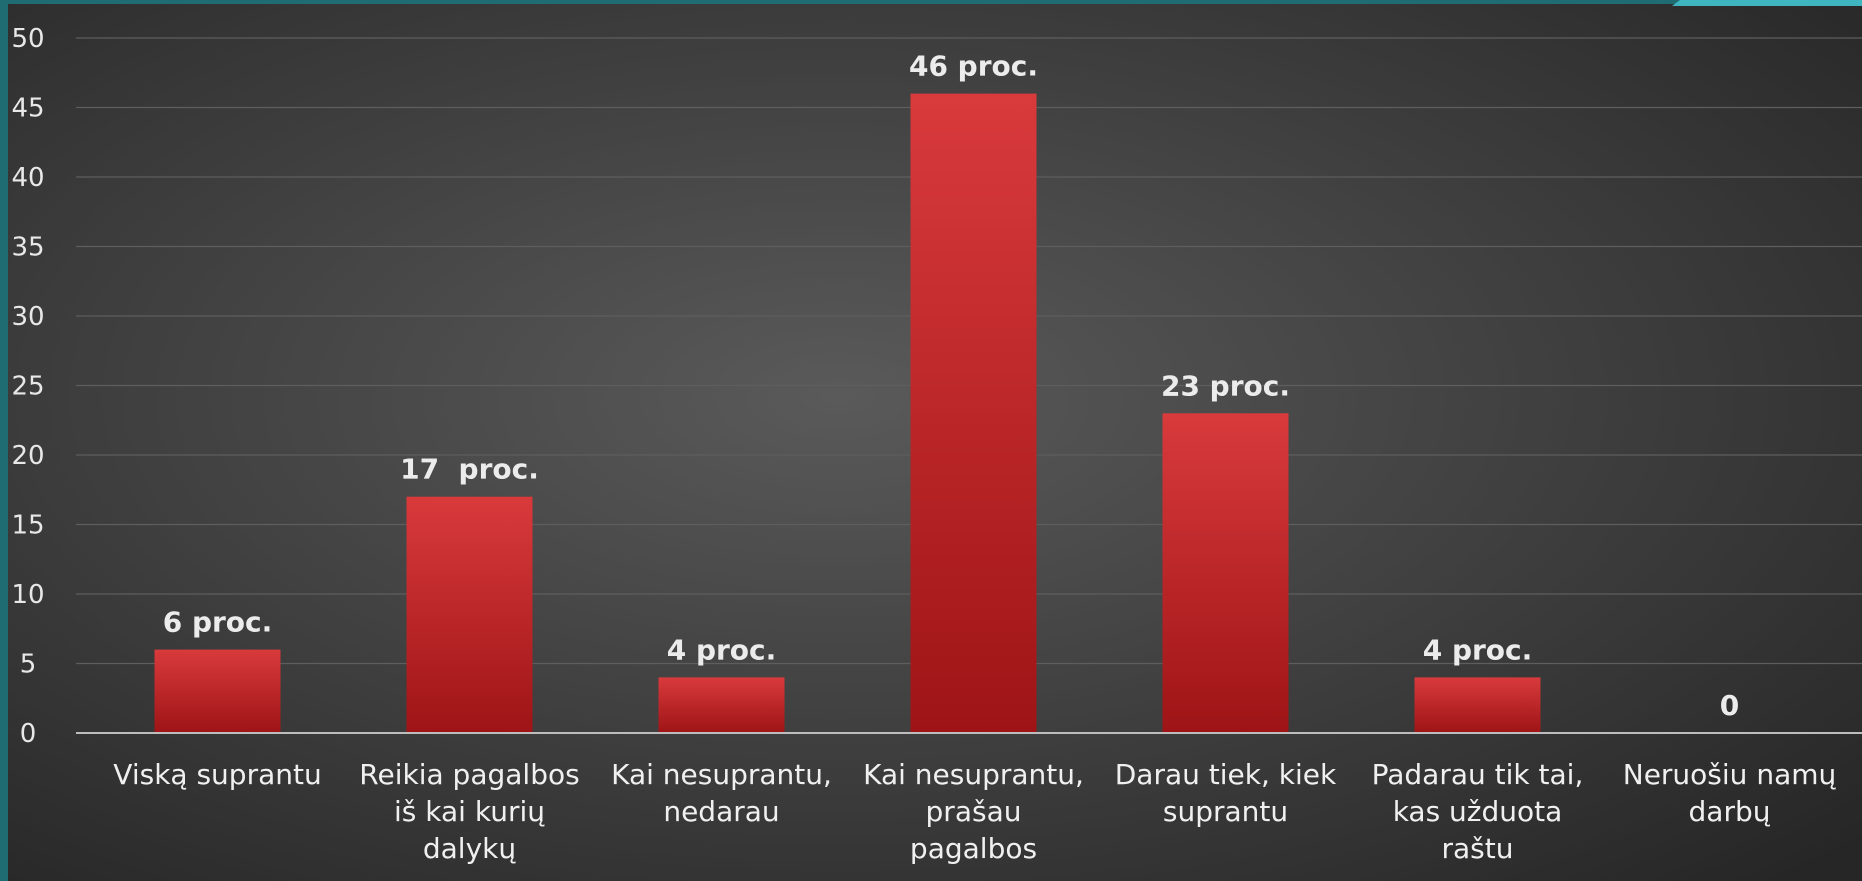  I want to click on x-tick-label: Viską suprantu, so click(217, 774).